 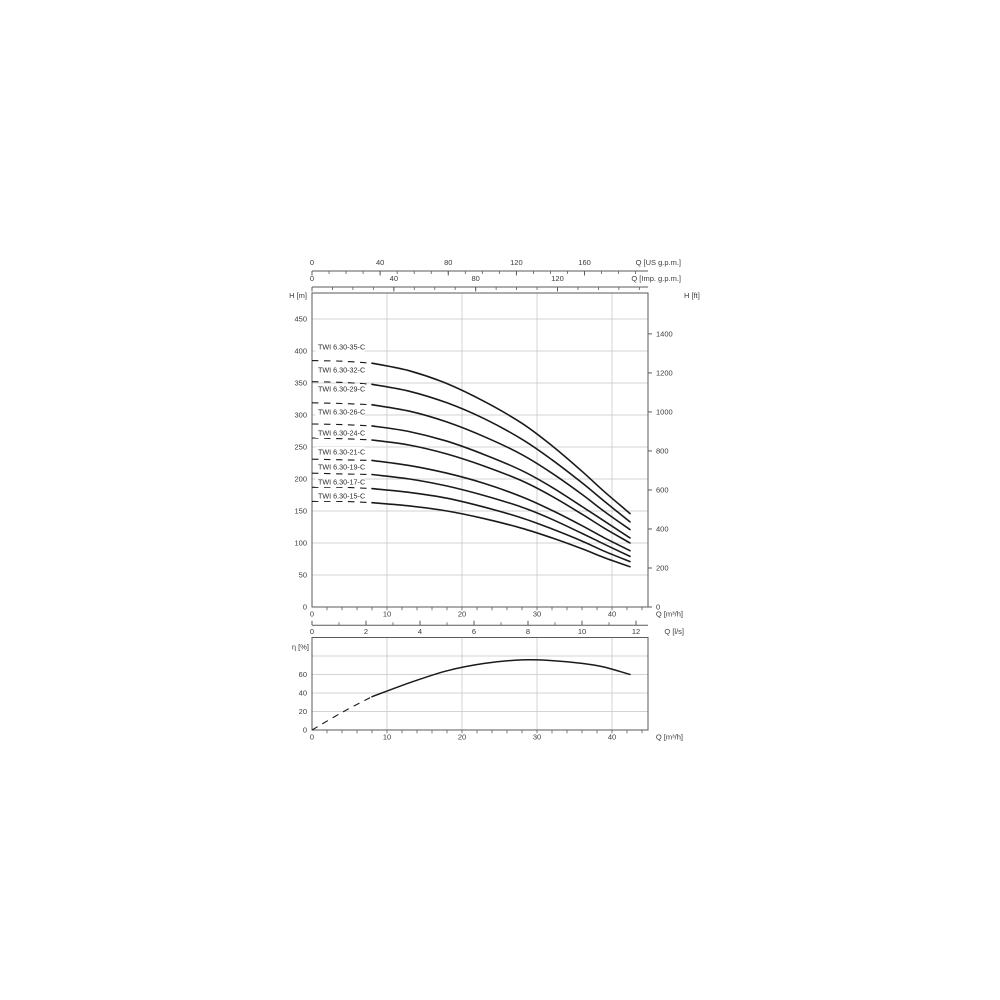 I want to click on h-ft-tick-label: 1000, so click(x=664, y=412).